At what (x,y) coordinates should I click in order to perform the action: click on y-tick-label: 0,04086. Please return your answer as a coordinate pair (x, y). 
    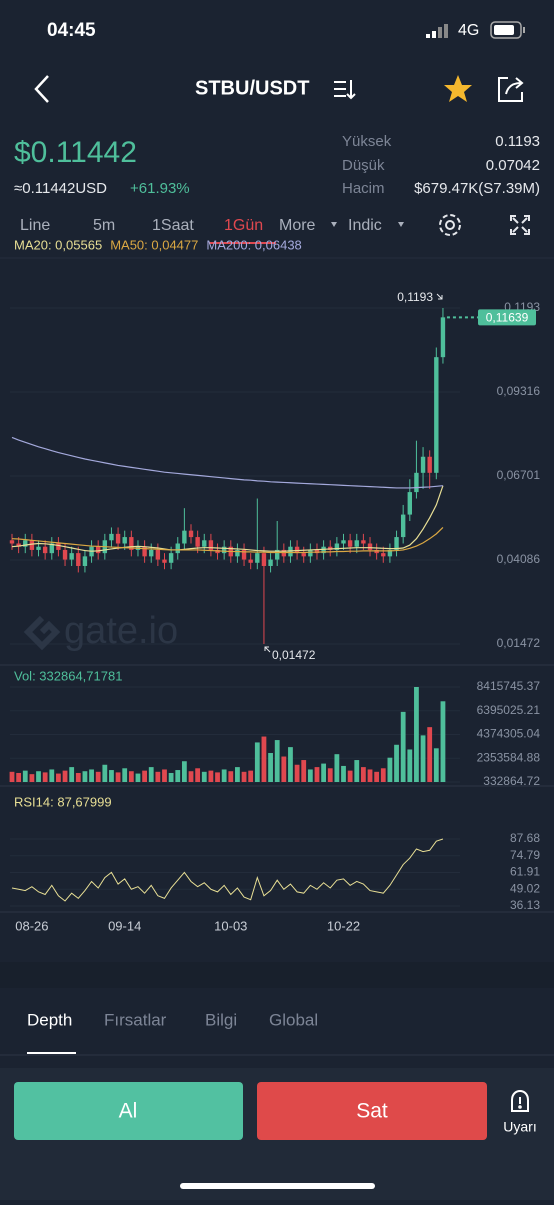
    Looking at the image, I should click on (519, 559).